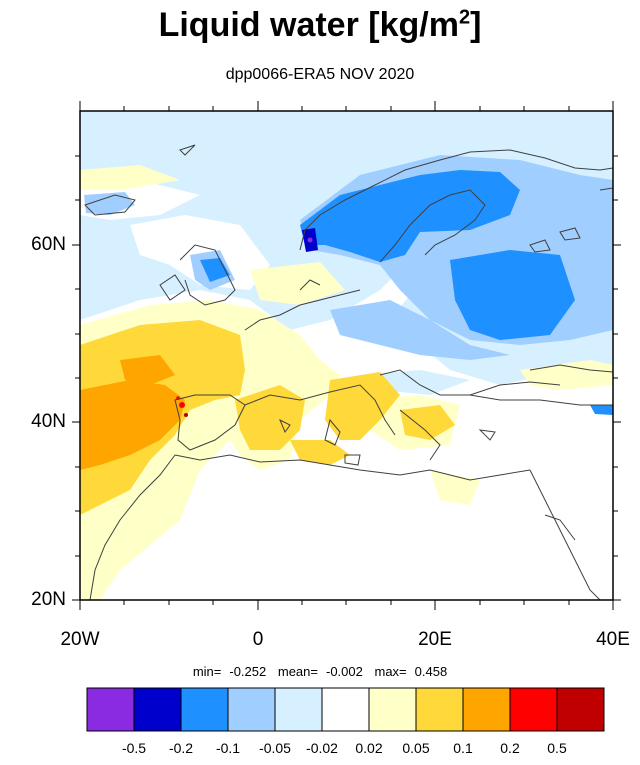 The width and height of the screenshot is (640, 765). What do you see at coordinates (134, 748) in the screenshot?
I see `colorbar-label: -0.5` at bounding box center [134, 748].